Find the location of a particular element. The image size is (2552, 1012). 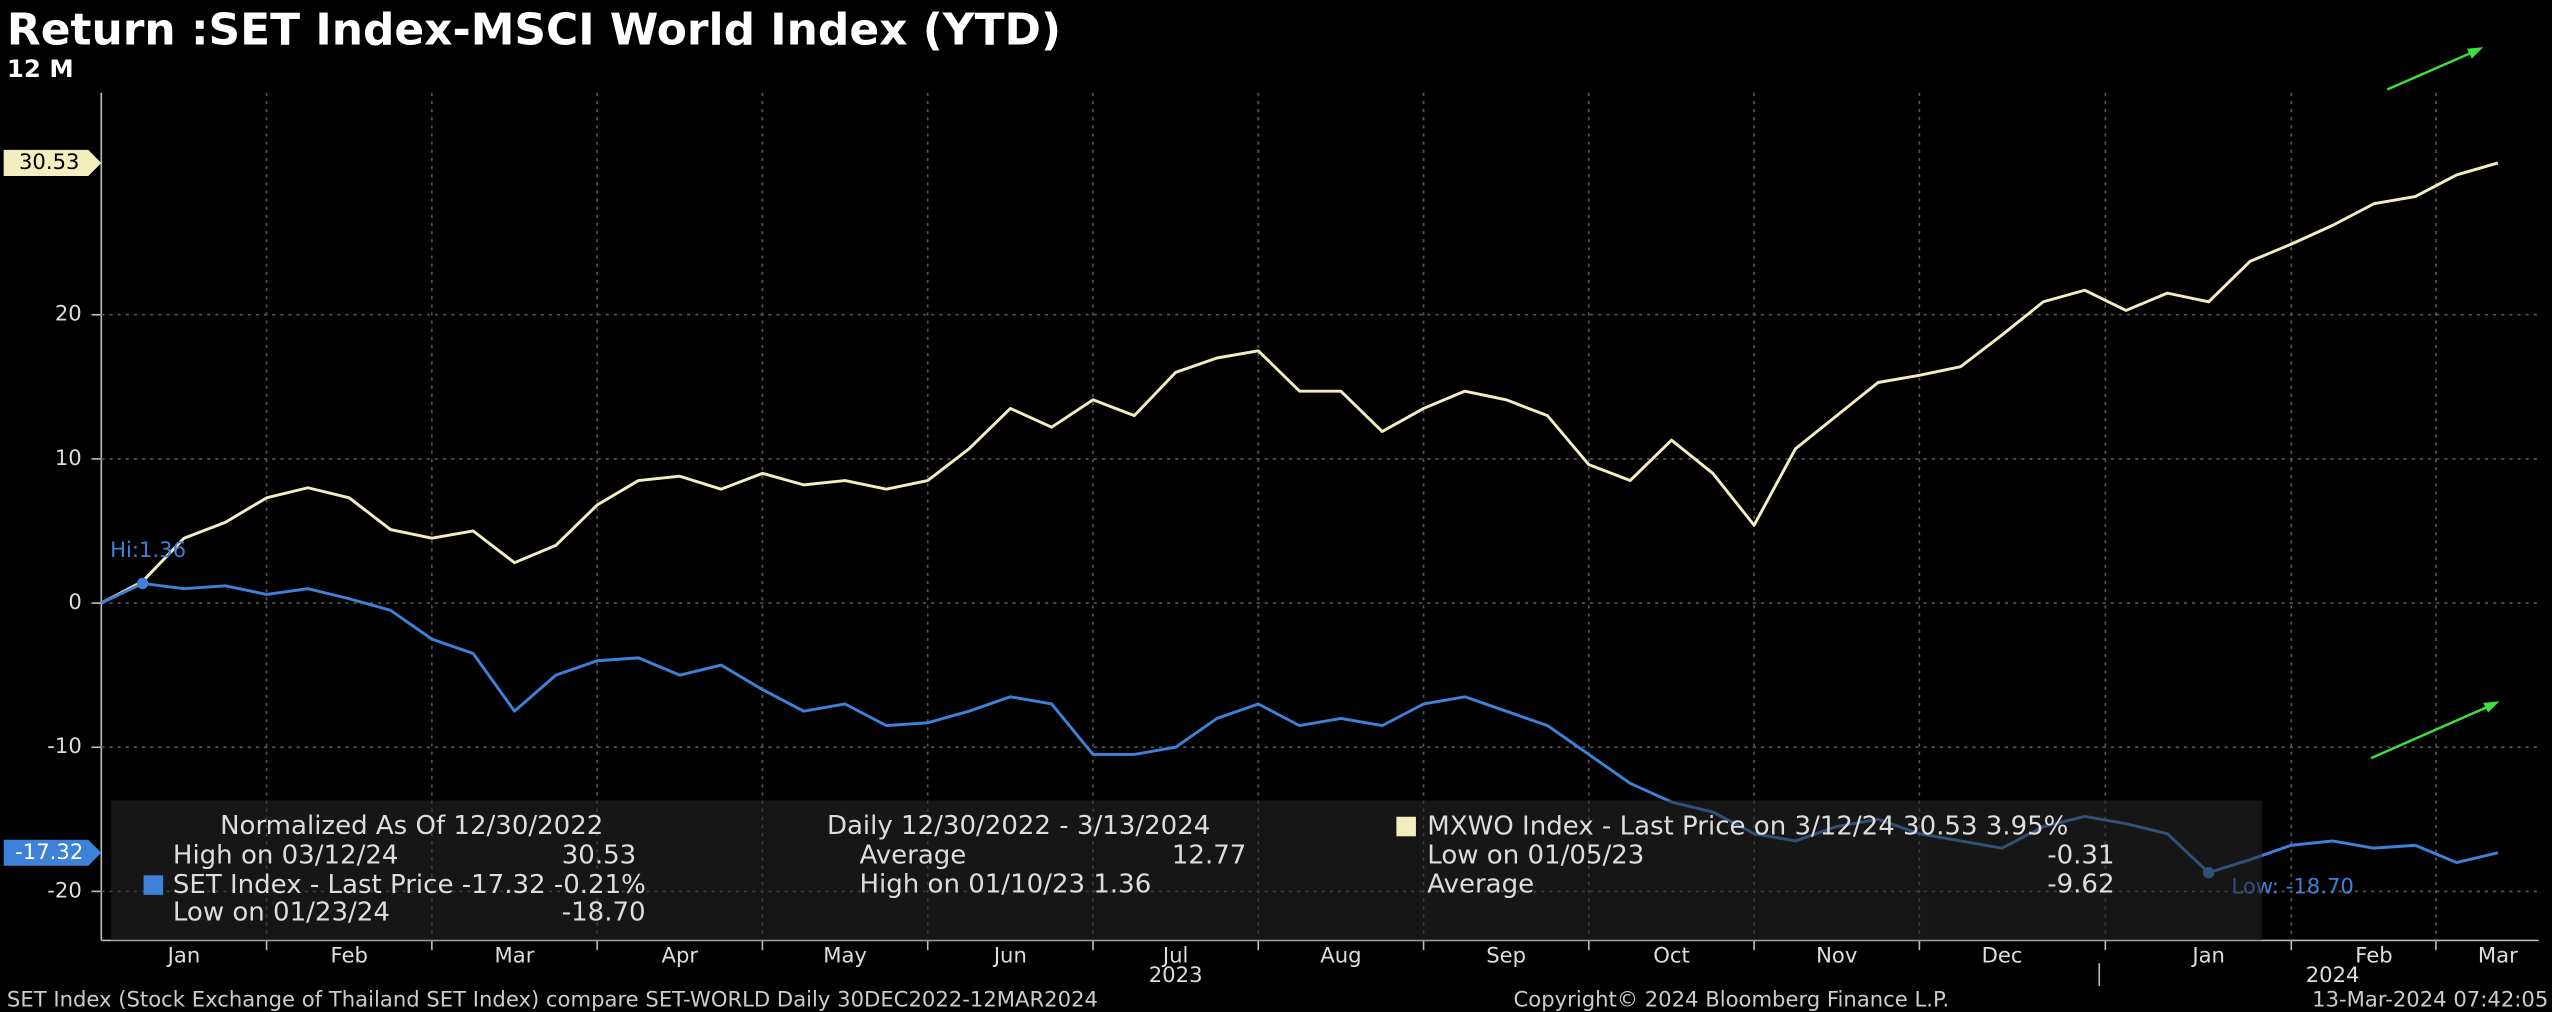

chart-subtitle: 12 M is located at coordinates (40, 68).